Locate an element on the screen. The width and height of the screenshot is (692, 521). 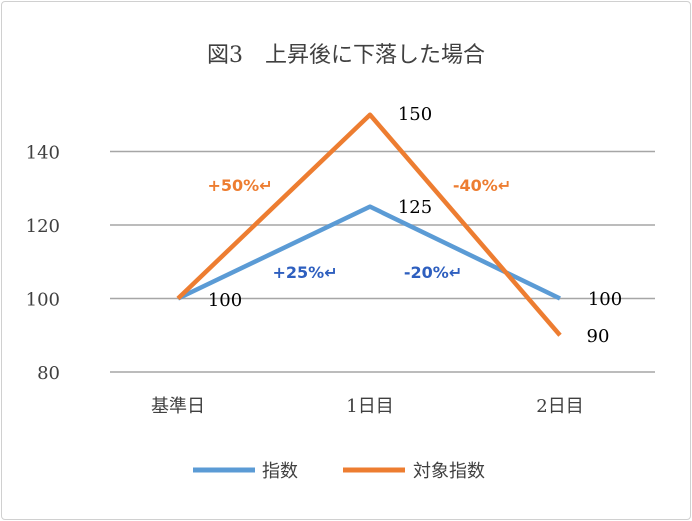
y-tick-label: 80 is located at coordinates (48, 373).